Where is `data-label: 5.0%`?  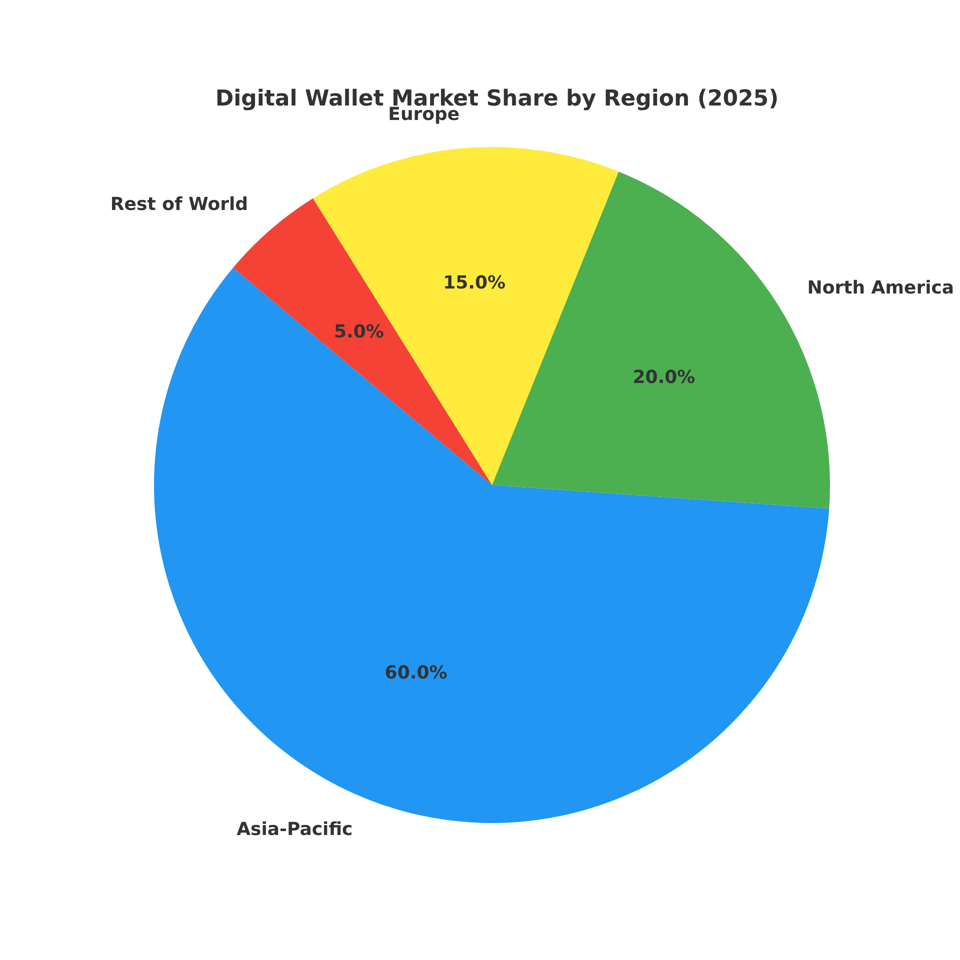 data-label: 5.0% is located at coordinates (359, 331).